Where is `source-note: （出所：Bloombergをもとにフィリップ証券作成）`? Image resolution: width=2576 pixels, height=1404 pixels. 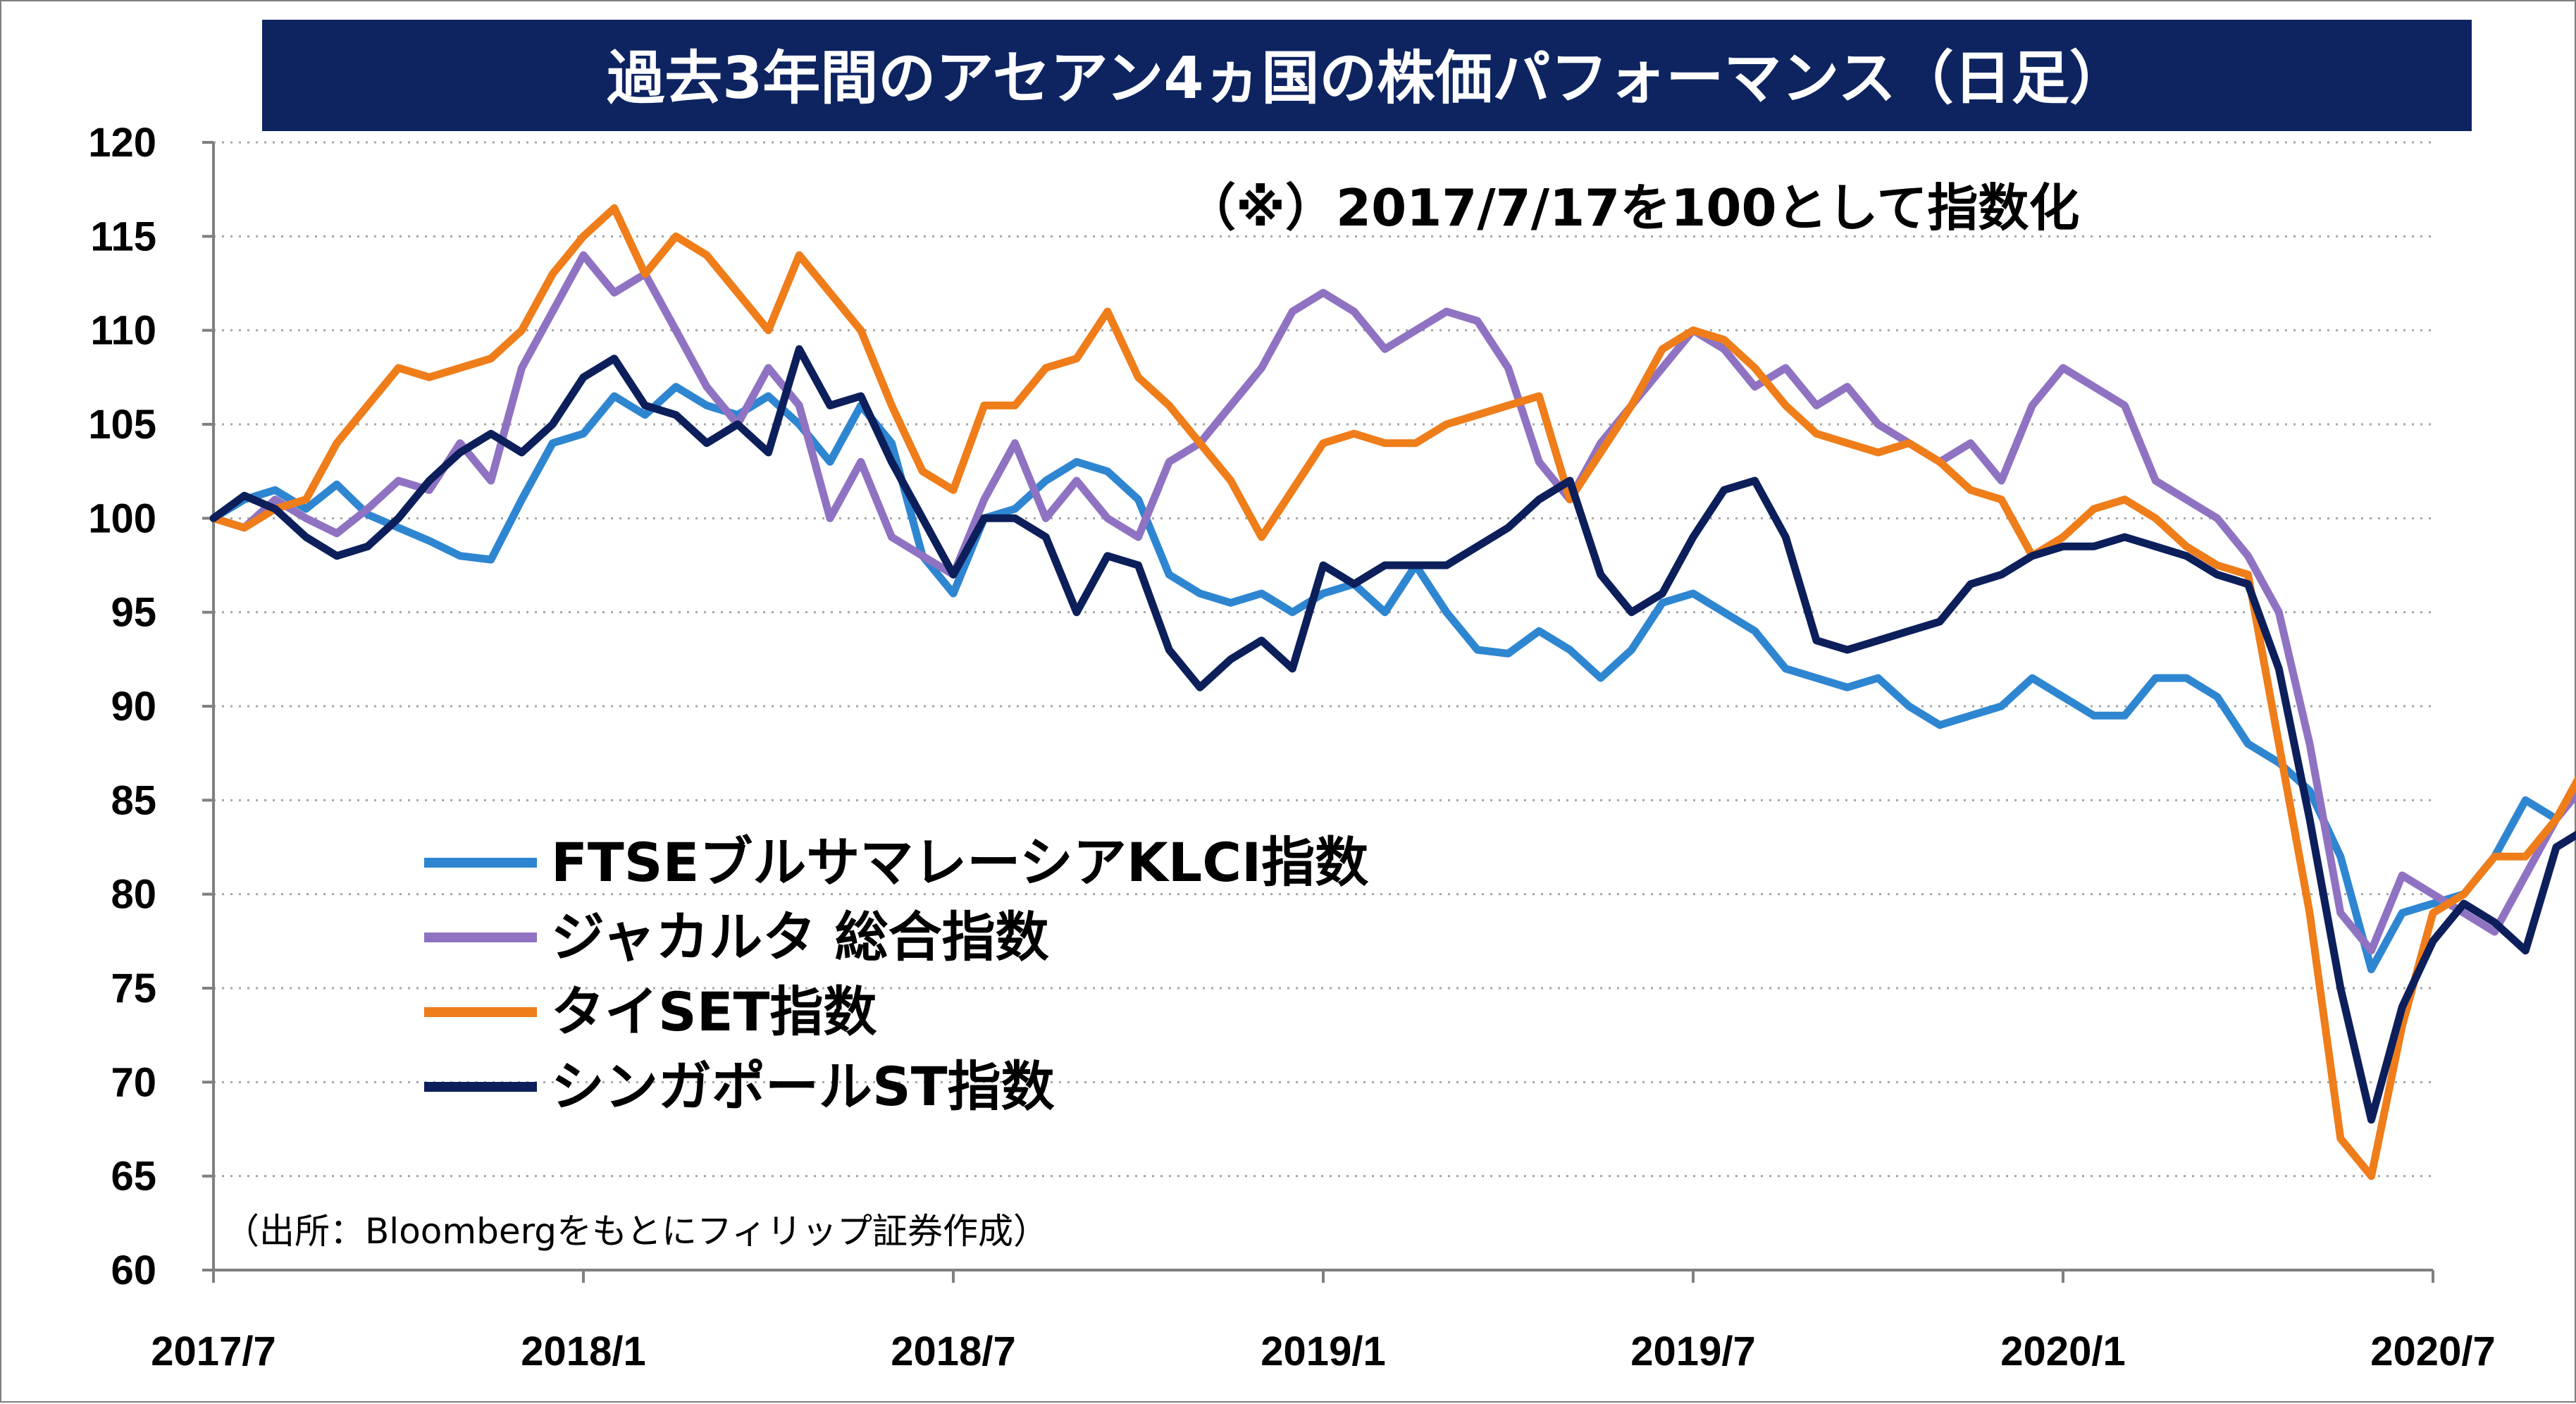
source-note: （出所：Bloombergをもとにフィリップ証券作成） is located at coordinates (636, 1231).